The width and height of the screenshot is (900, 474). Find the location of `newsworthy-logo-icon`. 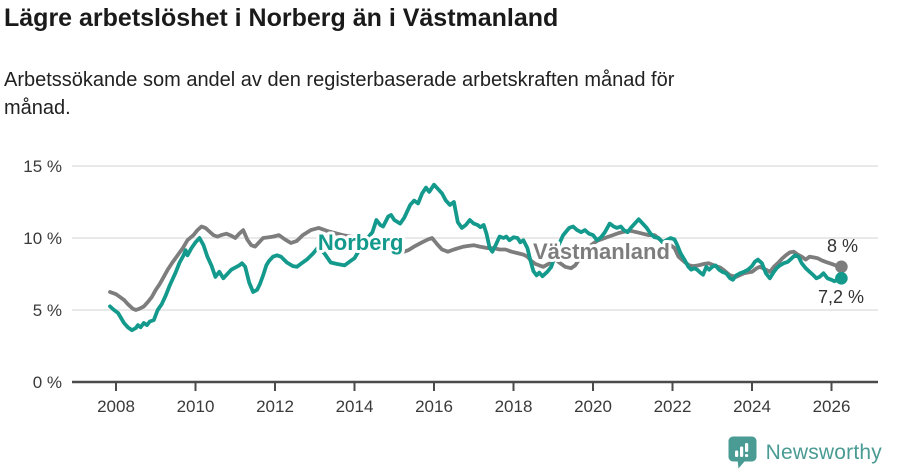

newsworthy-logo-icon is located at coordinates (742, 452).